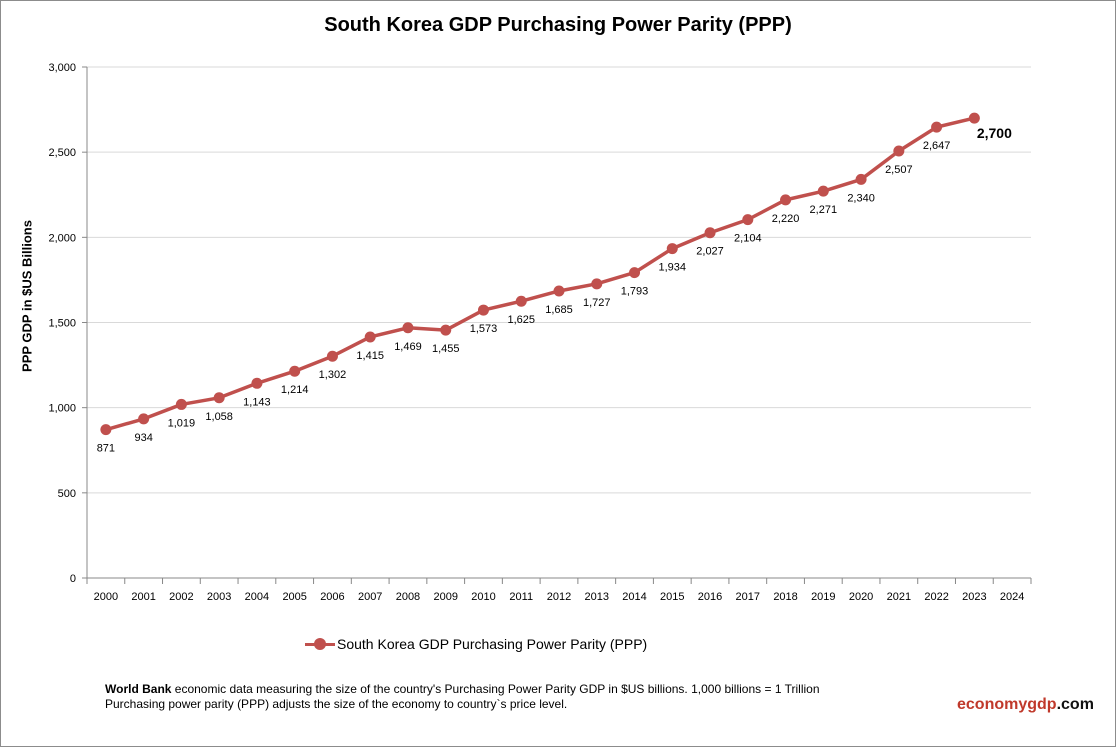  What do you see at coordinates (181, 597) in the screenshot?
I see `x-tick-label: 2002` at bounding box center [181, 597].